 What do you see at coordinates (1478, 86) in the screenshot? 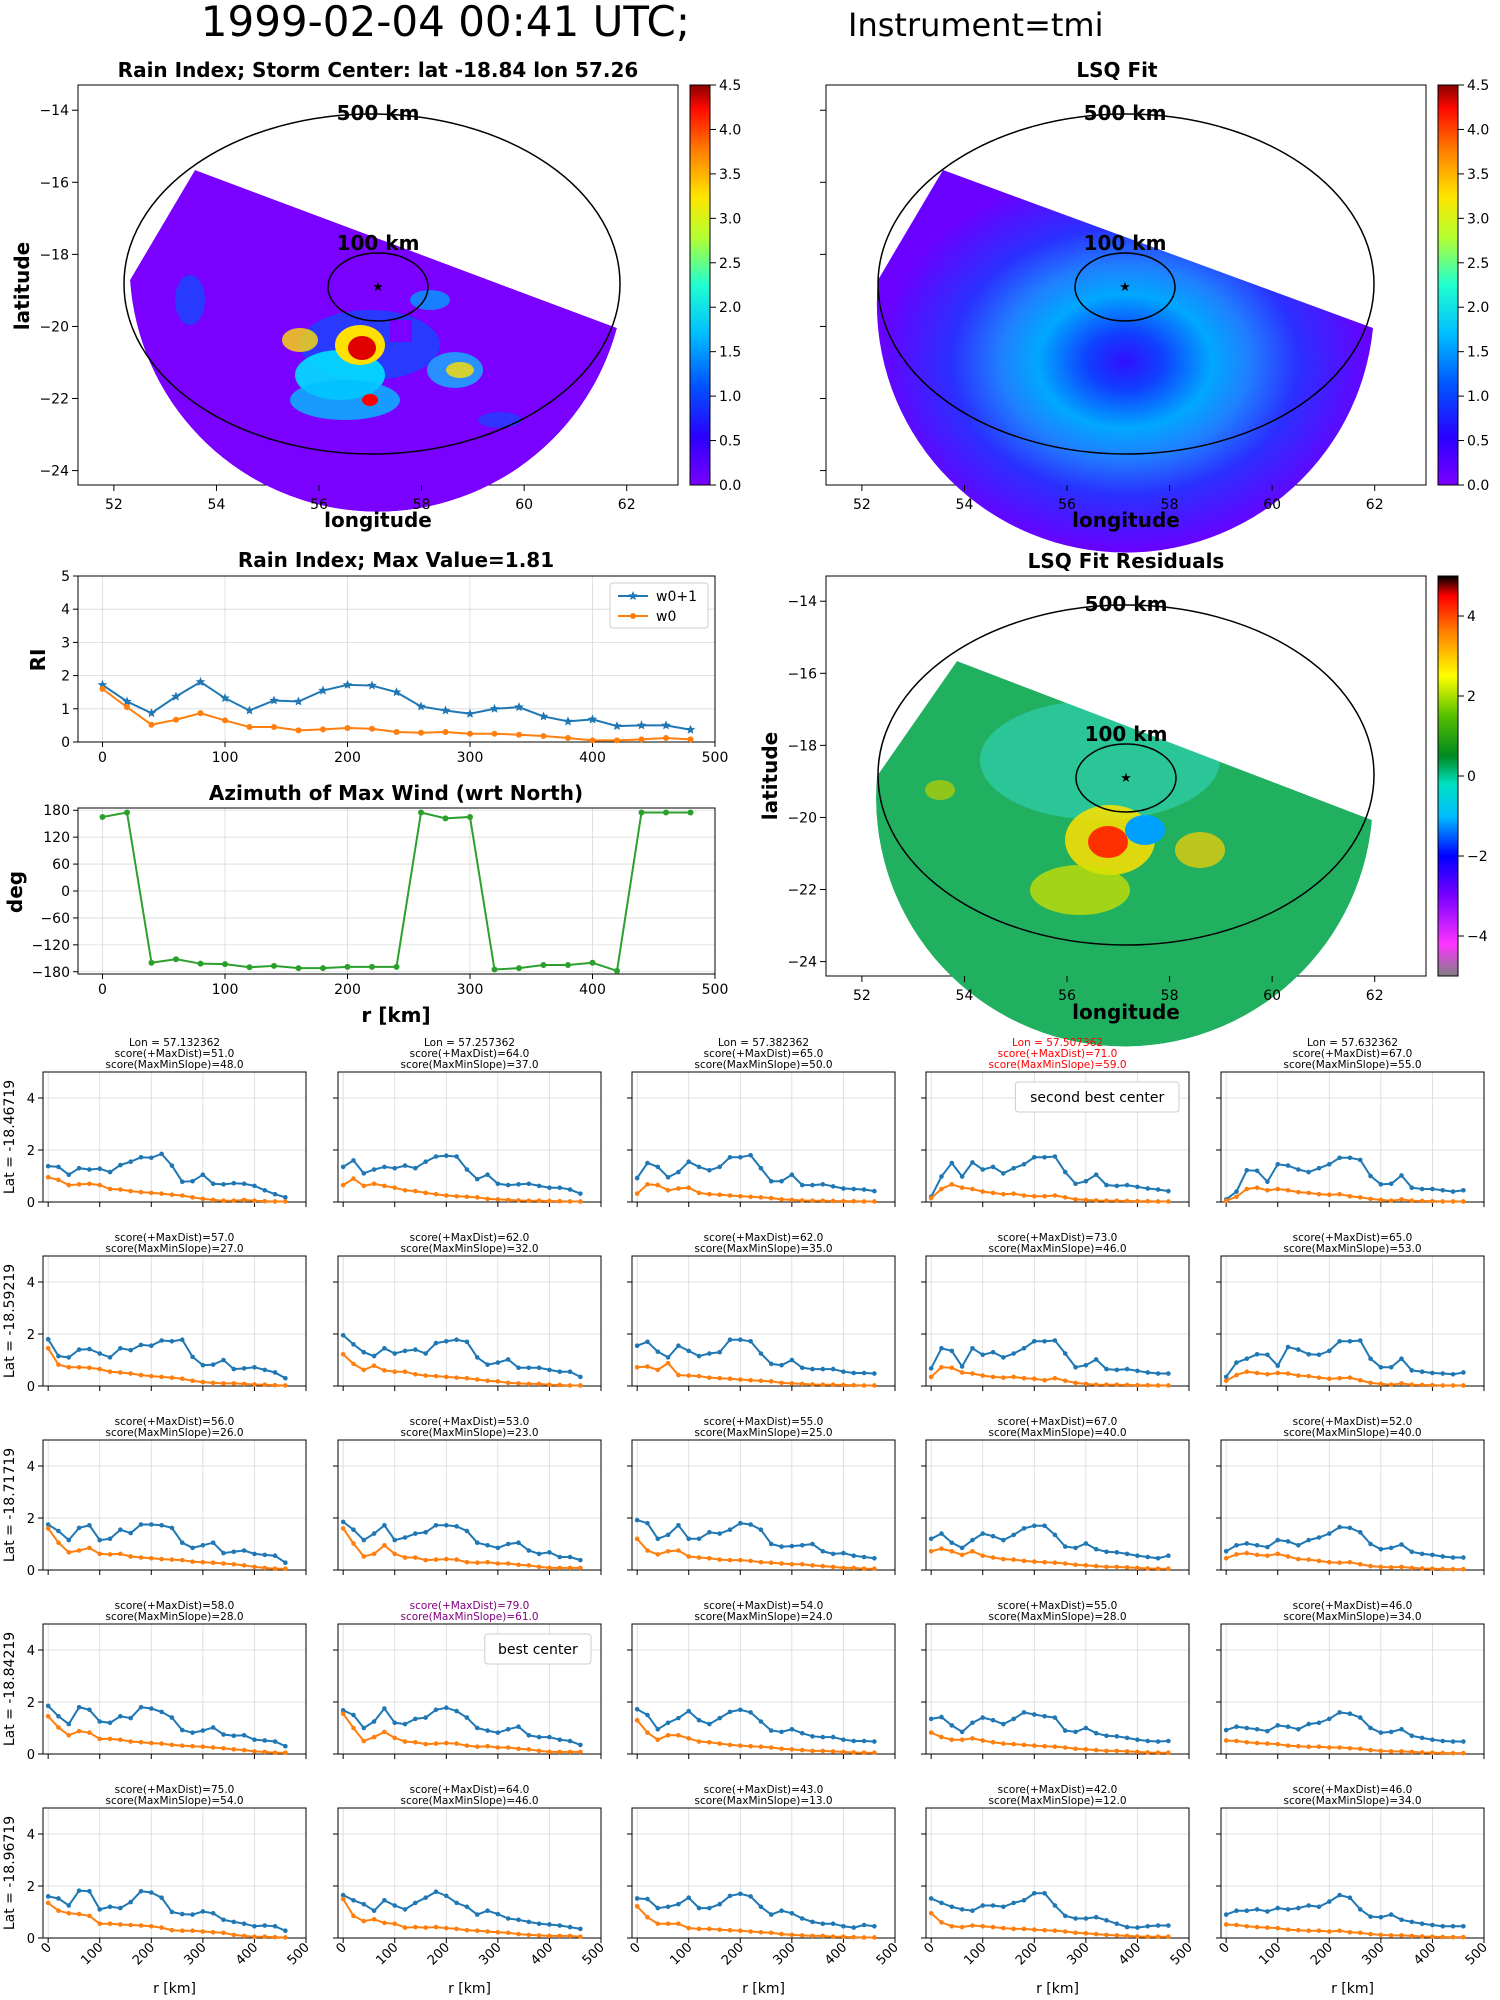
I see `colorbar-tick-label: 4.5` at bounding box center [1478, 86].